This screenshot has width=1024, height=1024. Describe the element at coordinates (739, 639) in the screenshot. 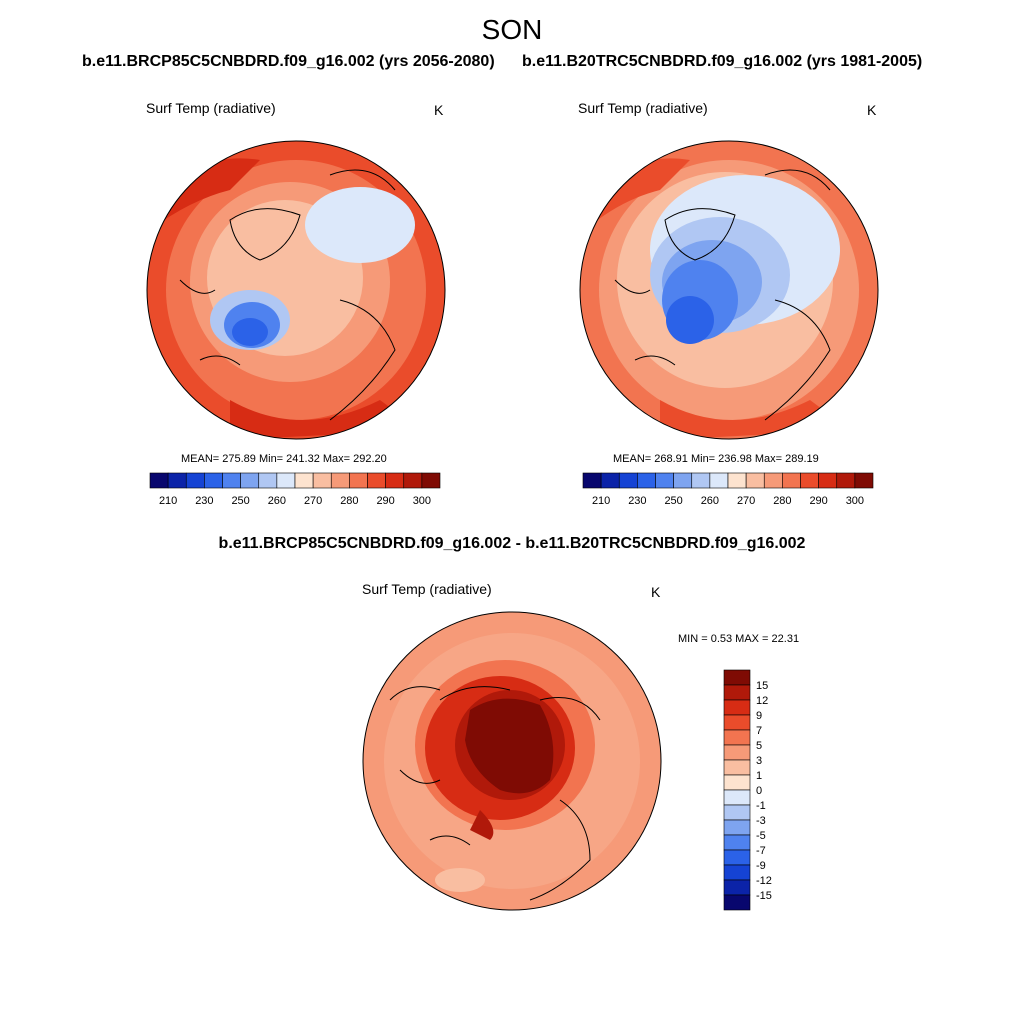

I see `difference-stats: MIN = 0.53 MAX = 22.31` at that location.